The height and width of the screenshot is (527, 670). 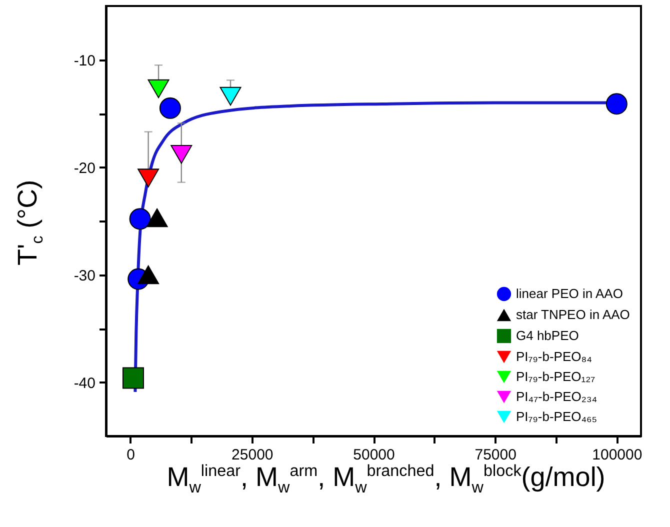 What do you see at coordinates (386, 479) in the screenshot?
I see `text: M$_{w}$$^{linear}$, M$_{w}$$^{arm}$, M$_{w}$$^{branched}$, M$_{w}$$^{block}$(g/mol)` at bounding box center [386, 479].